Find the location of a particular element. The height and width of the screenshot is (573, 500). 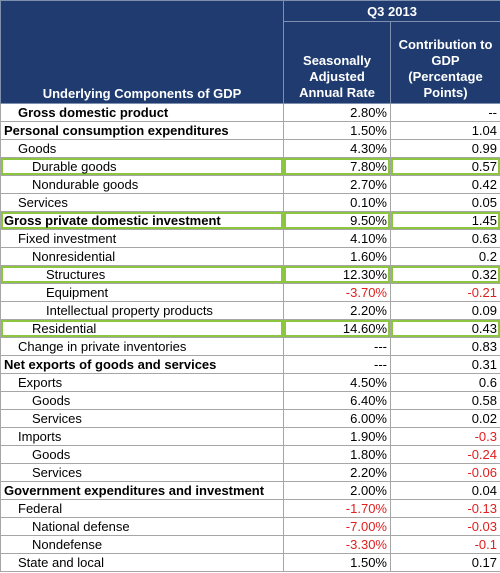

row-label: Gross private domestic investment is located at coordinates (142, 220).